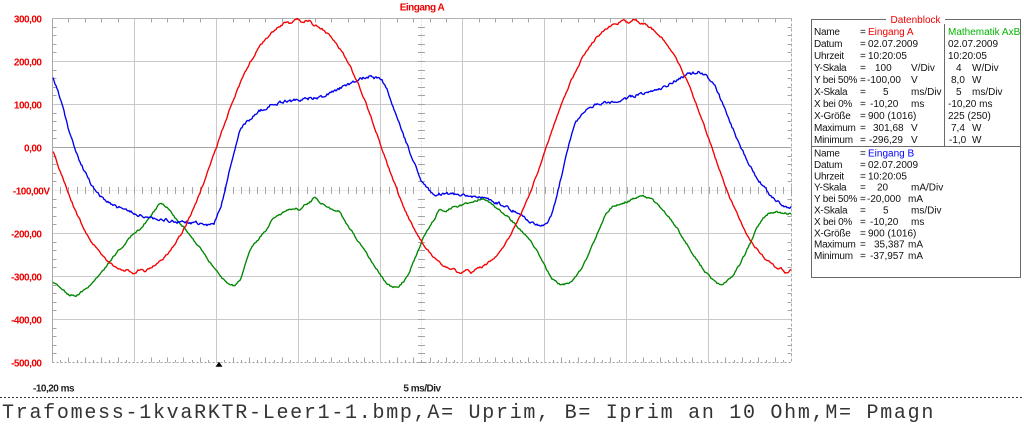  Describe the element at coordinates (31, 192) in the screenshot. I see `svg-text: -100,00V` at that location.